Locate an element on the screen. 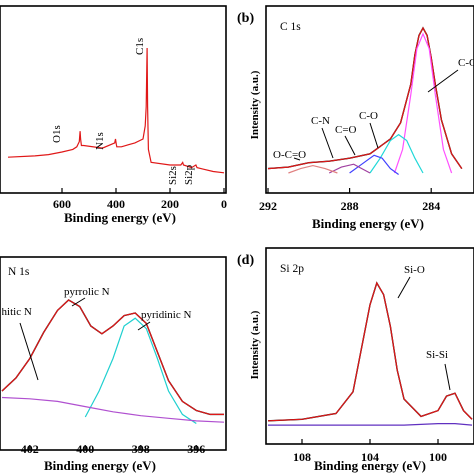  panel-d-annotation-1: Si-Si is located at coordinates (437, 355).